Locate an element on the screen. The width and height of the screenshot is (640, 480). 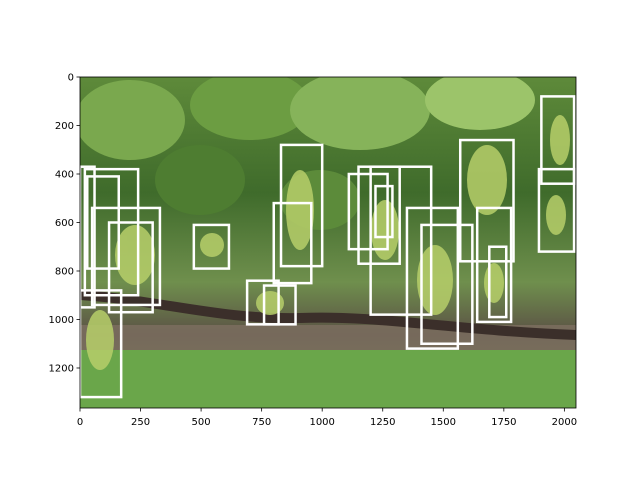
x-axis-ticks: 0 250 500 750 1000 1250 1500 1750 2000 is located at coordinates (327, 418).